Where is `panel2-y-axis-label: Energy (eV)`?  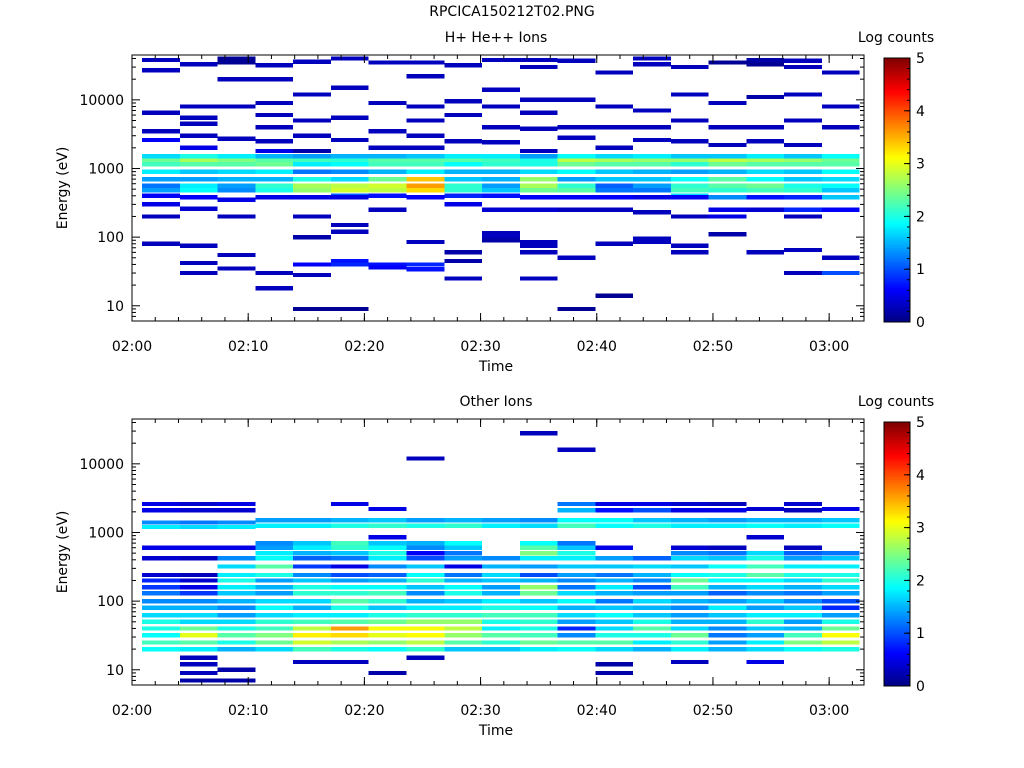 panel2-y-axis-label: Energy (eV) is located at coordinates (63, 552).